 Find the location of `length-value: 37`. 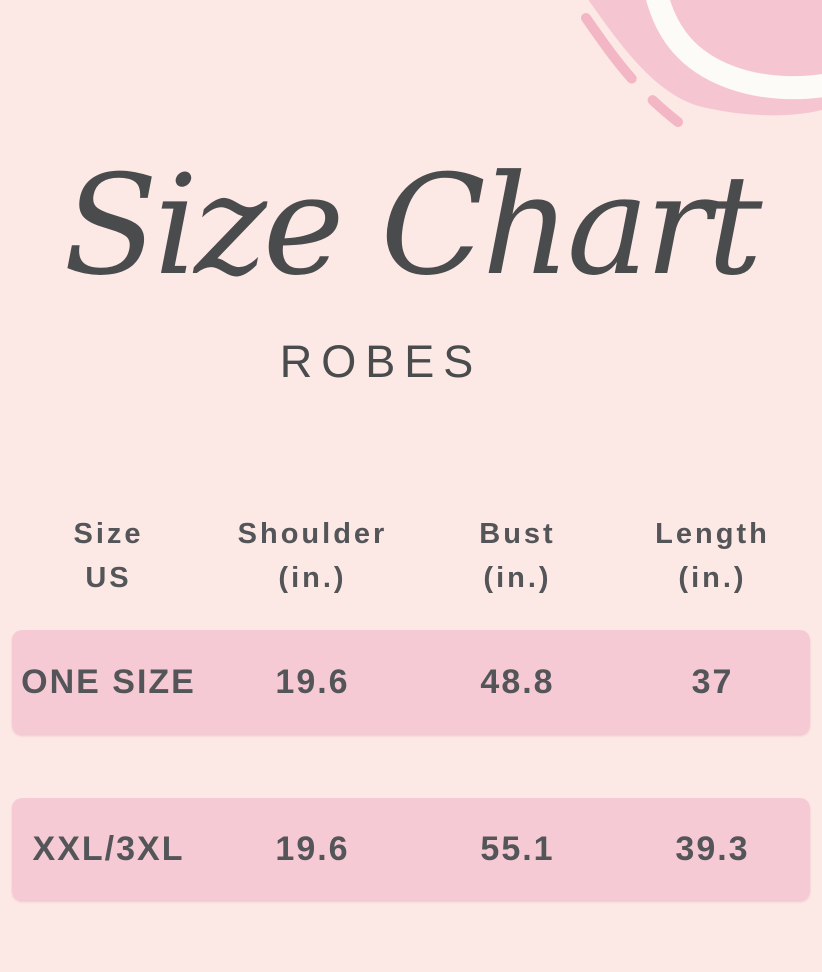

length-value: 37 is located at coordinates (712, 682).